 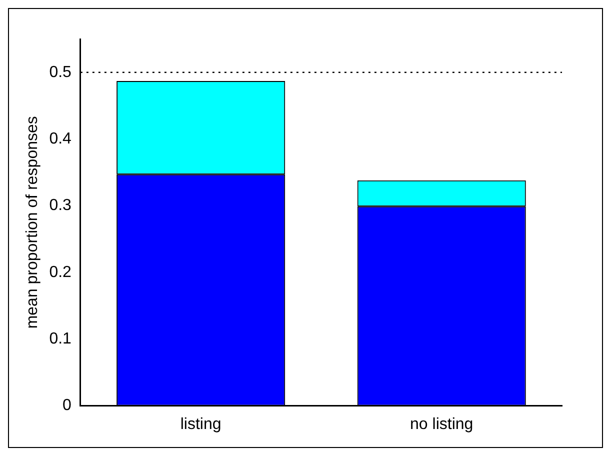 I want to click on y-tick-label: 0.4, so click(x=60, y=139).